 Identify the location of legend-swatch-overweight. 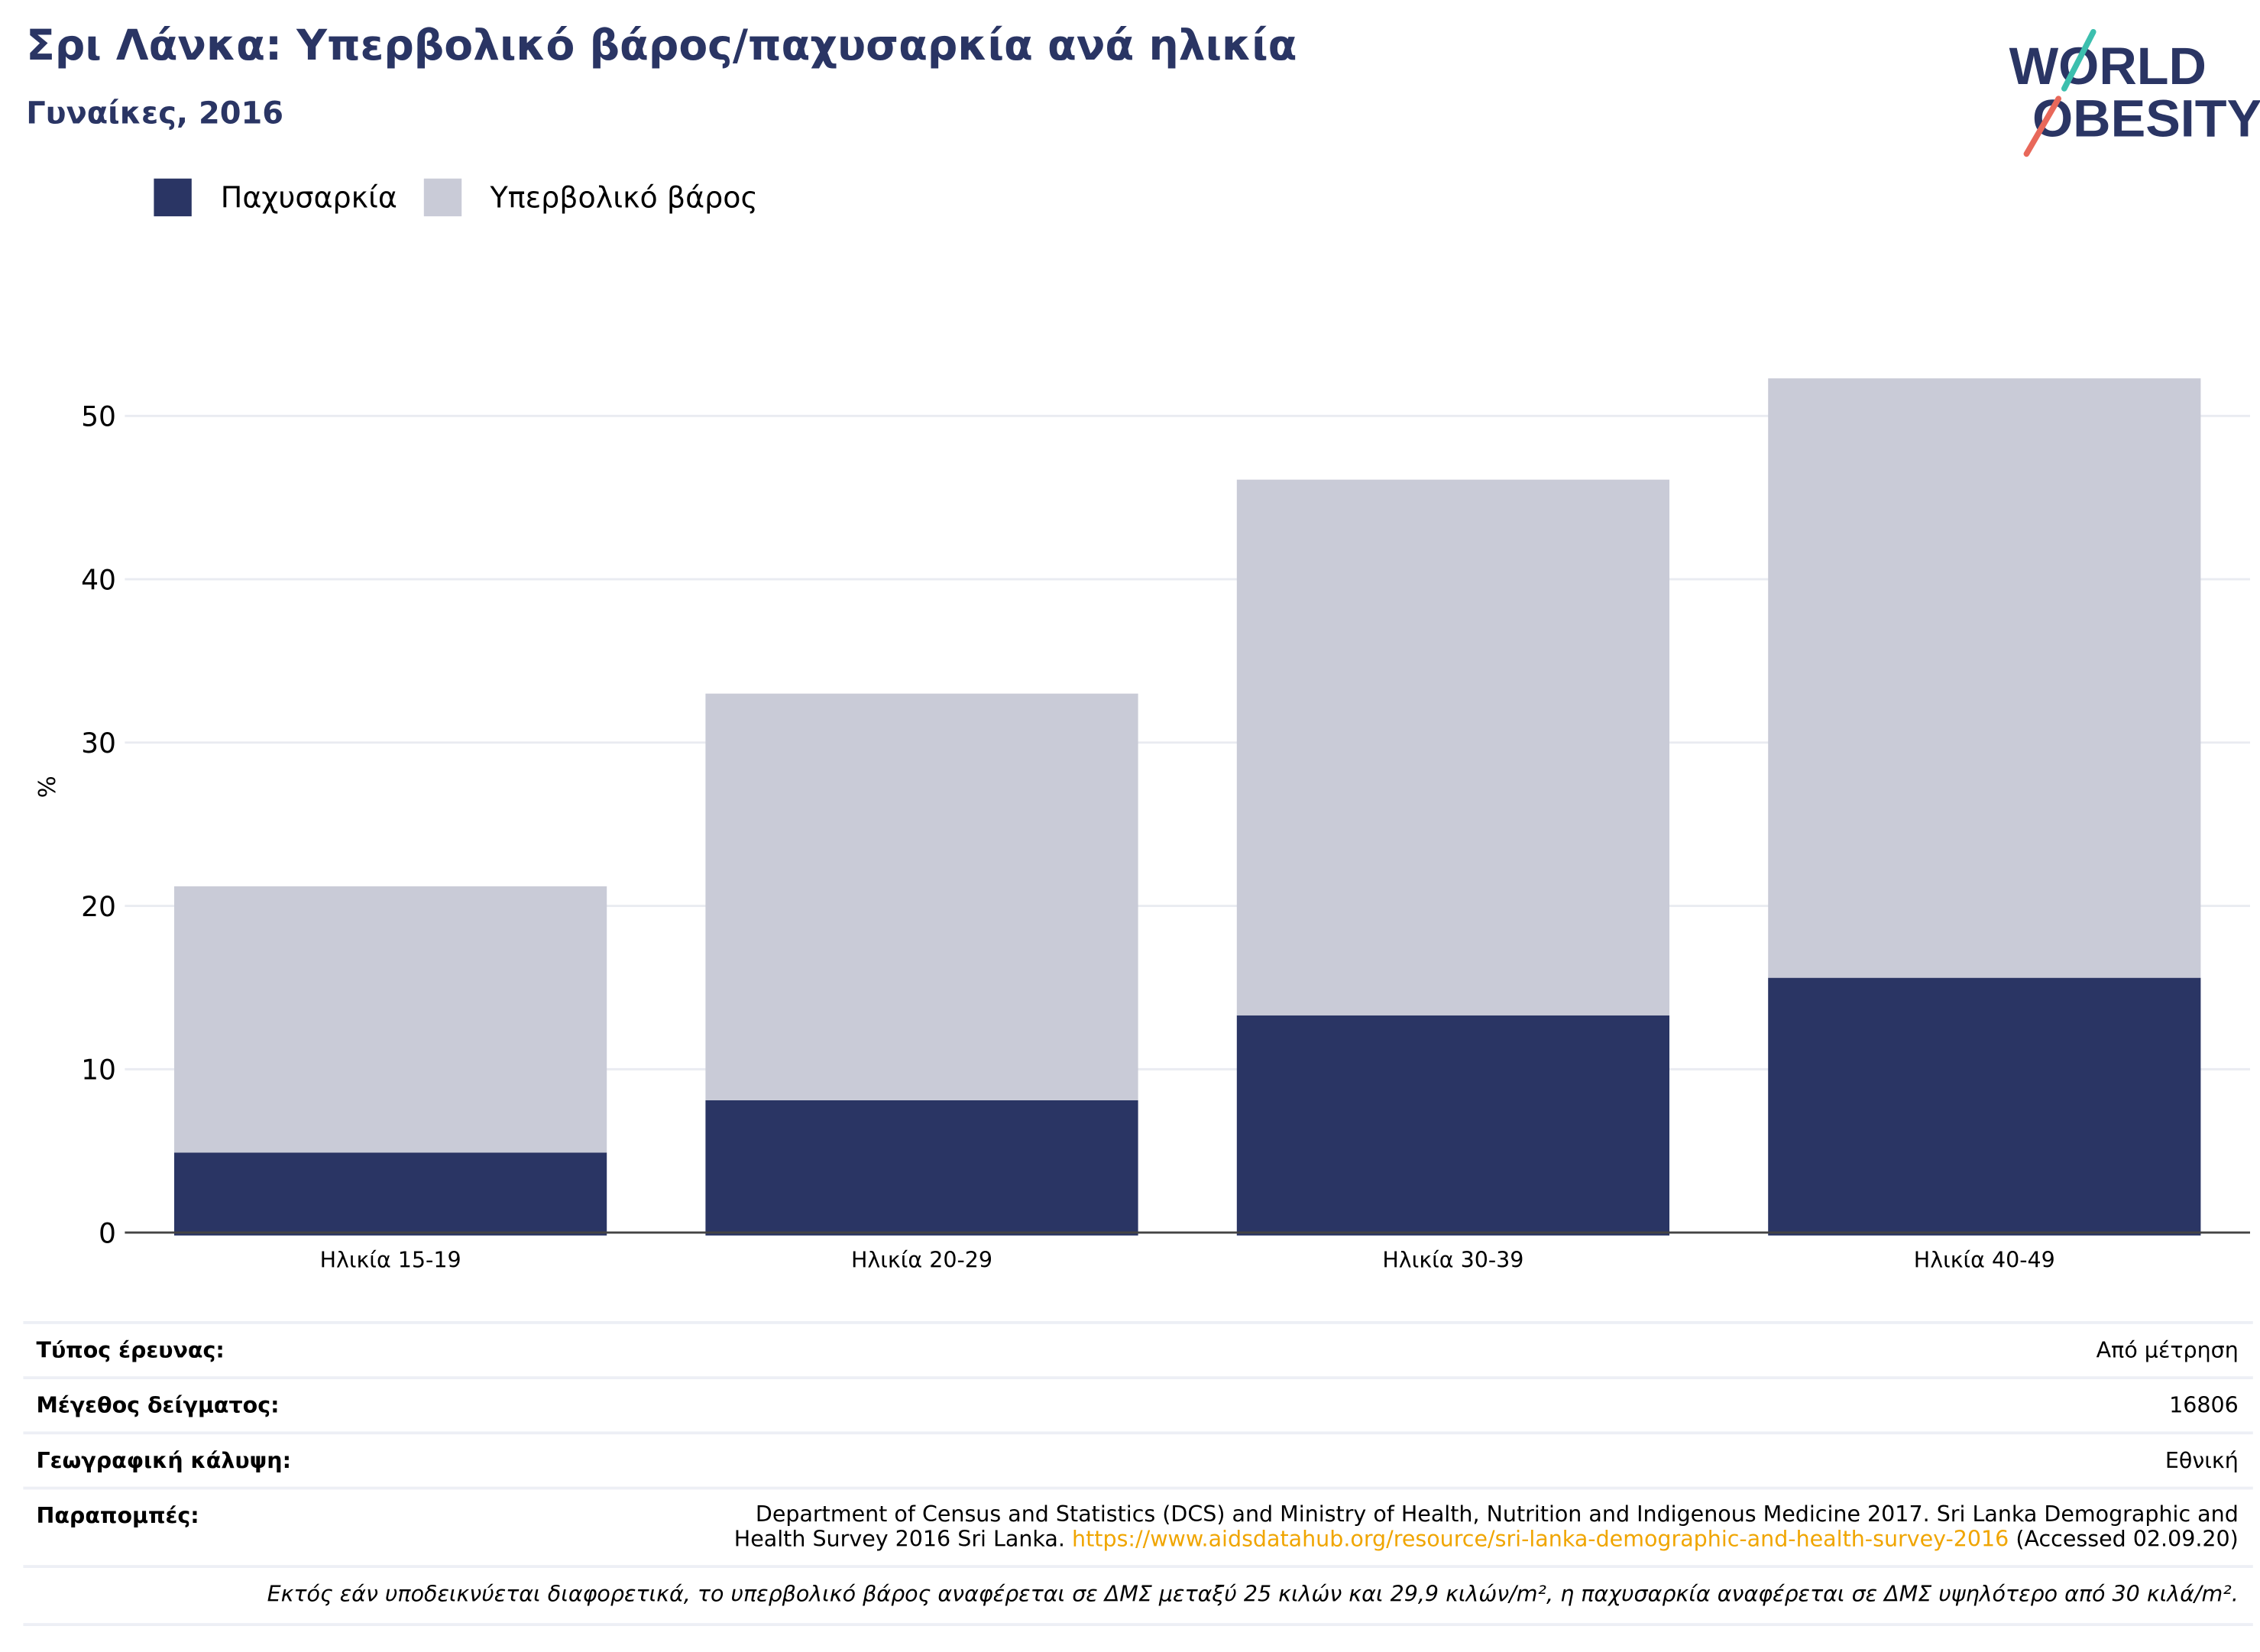
(442, 197).